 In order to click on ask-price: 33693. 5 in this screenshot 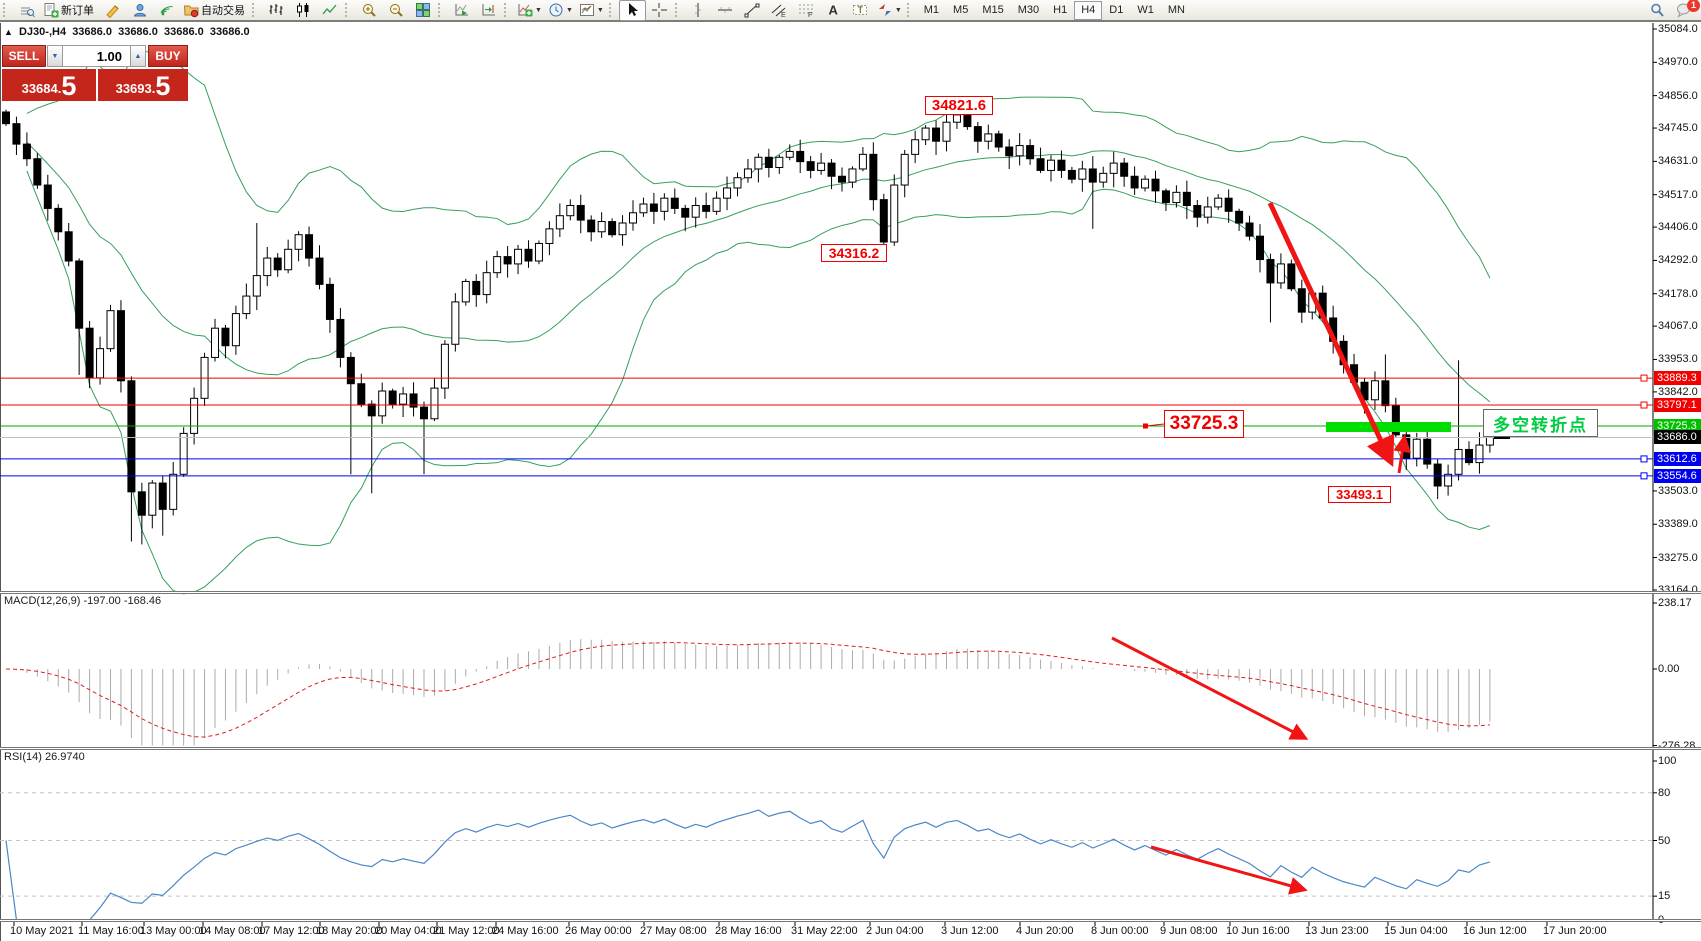, I will do `click(143, 85)`.